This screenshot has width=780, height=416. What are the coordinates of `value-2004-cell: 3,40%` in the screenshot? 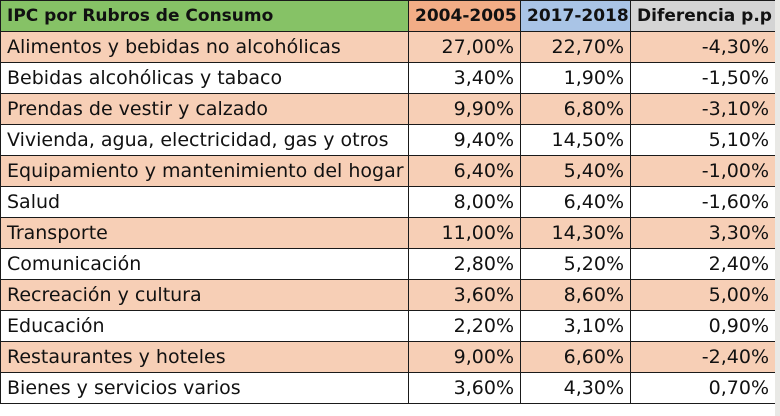 It's located at (464, 78).